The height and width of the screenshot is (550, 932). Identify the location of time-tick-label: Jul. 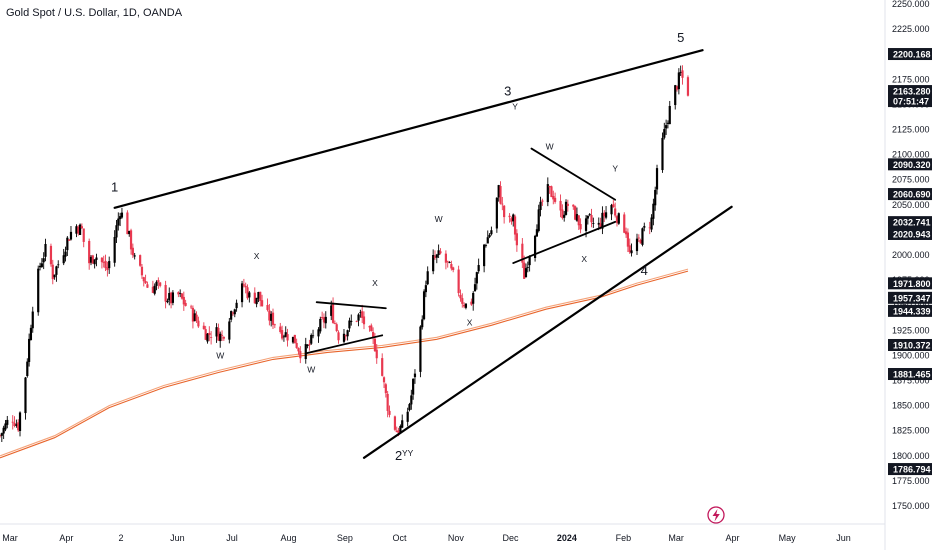
(232, 538).